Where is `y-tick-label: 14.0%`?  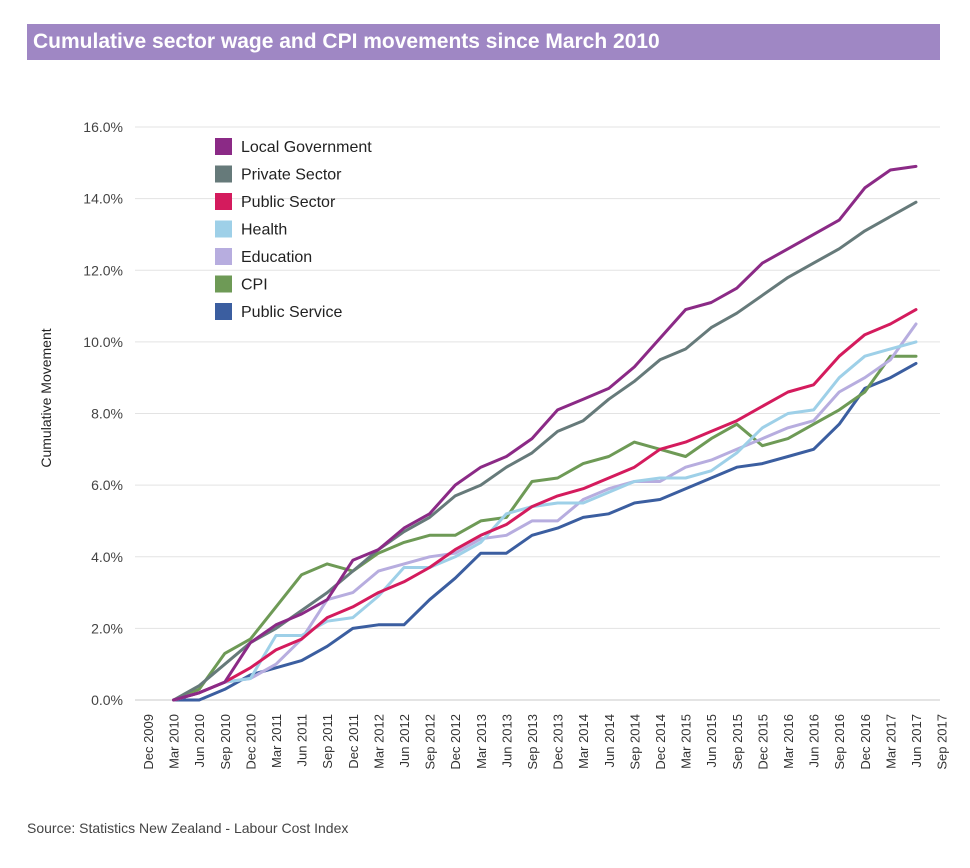 y-tick-label: 14.0% is located at coordinates (103, 199).